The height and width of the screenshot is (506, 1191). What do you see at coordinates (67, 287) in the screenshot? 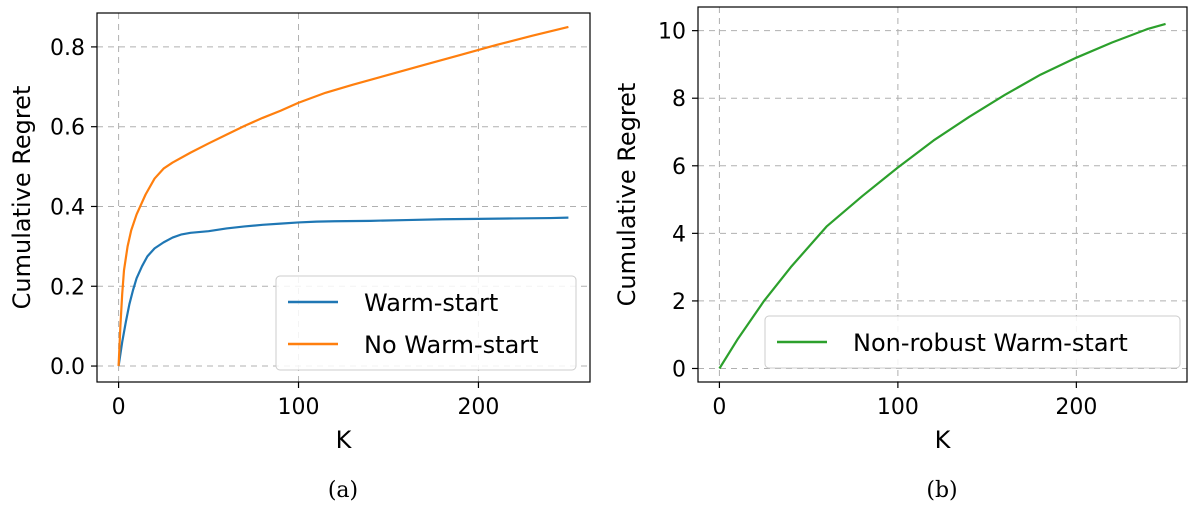
I see `chart-a-ytick-label: 0.2` at bounding box center [67, 287].